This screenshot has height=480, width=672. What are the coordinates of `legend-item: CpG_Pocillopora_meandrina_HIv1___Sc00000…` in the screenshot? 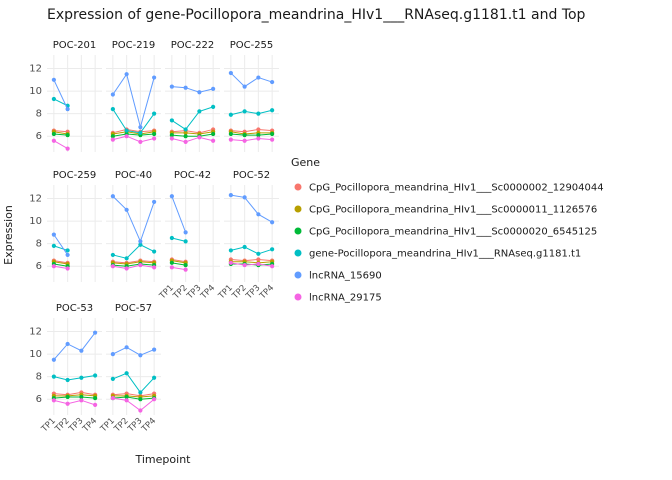 It's located at (445, 232).